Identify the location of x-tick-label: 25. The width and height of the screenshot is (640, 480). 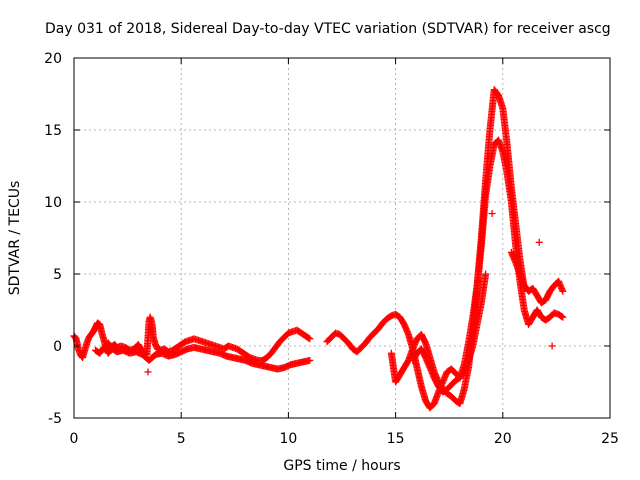
(610, 439).